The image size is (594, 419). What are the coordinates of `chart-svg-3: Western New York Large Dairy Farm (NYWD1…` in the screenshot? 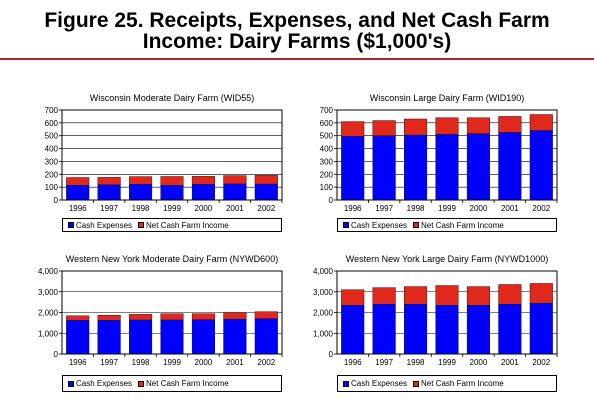 It's located at (435, 310).